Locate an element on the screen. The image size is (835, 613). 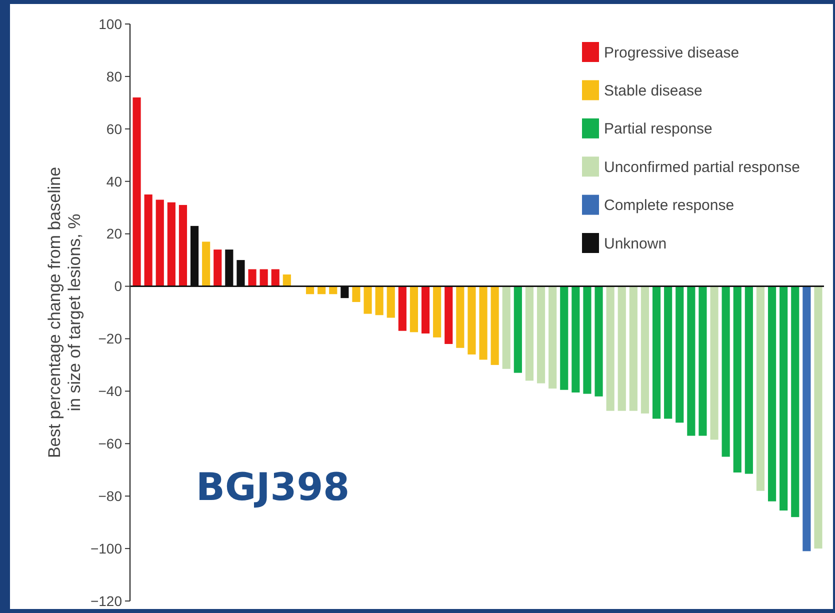
legend-label: Stable disease is located at coordinates (653, 91).